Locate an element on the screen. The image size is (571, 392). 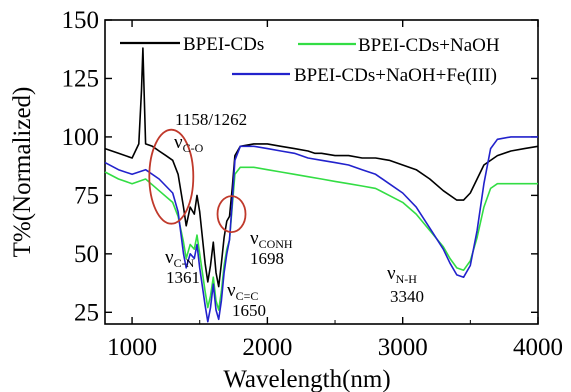
highlight-ellipse-conh is located at coordinates (231, 214).